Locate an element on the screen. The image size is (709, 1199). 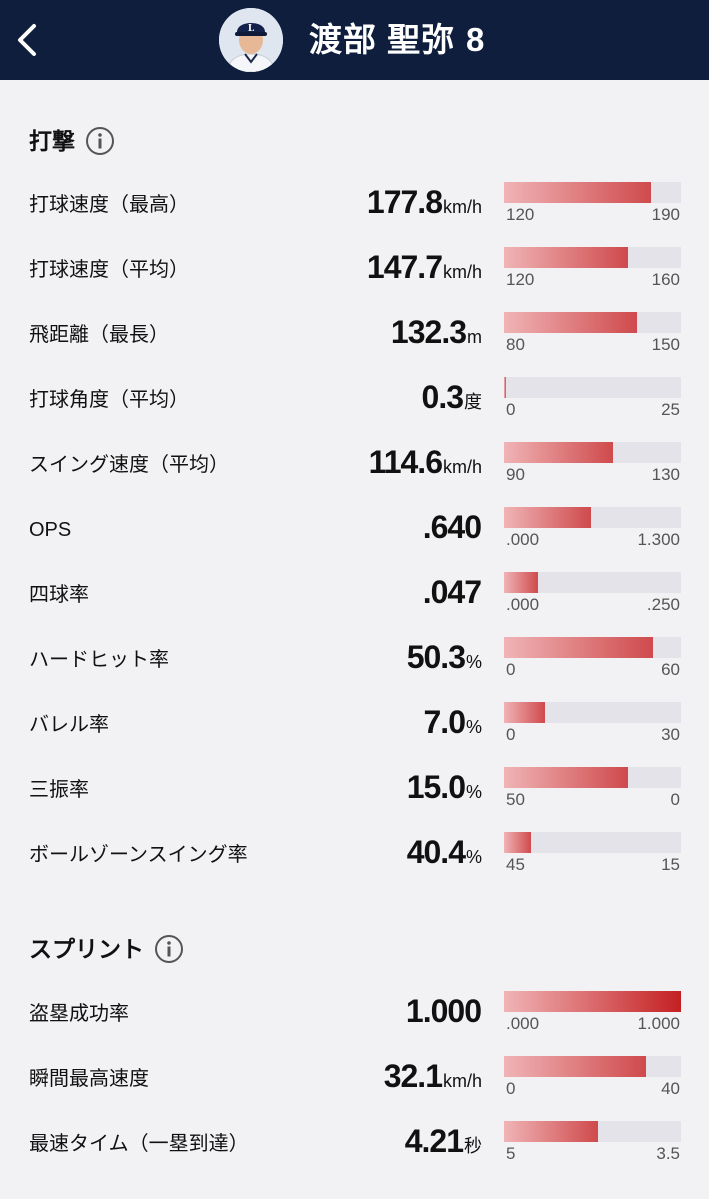
axis-max-label: 160 is located at coordinates (665, 279).